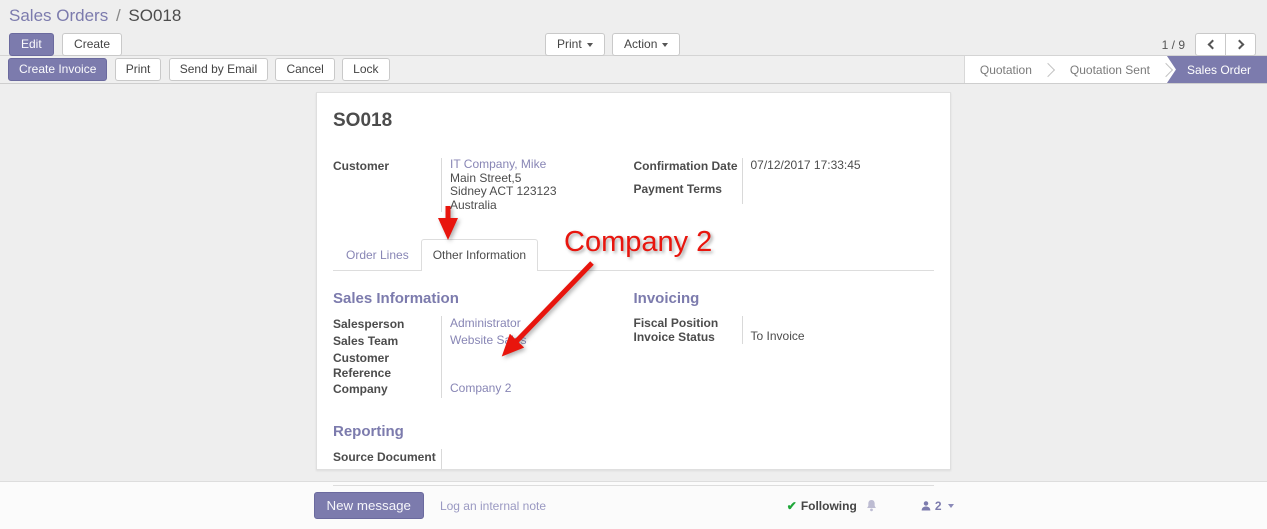 The height and width of the screenshot is (529, 1267). What do you see at coordinates (363, 120) in the screenshot?
I see `order-title: SO018` at bounding box center [363, 120].